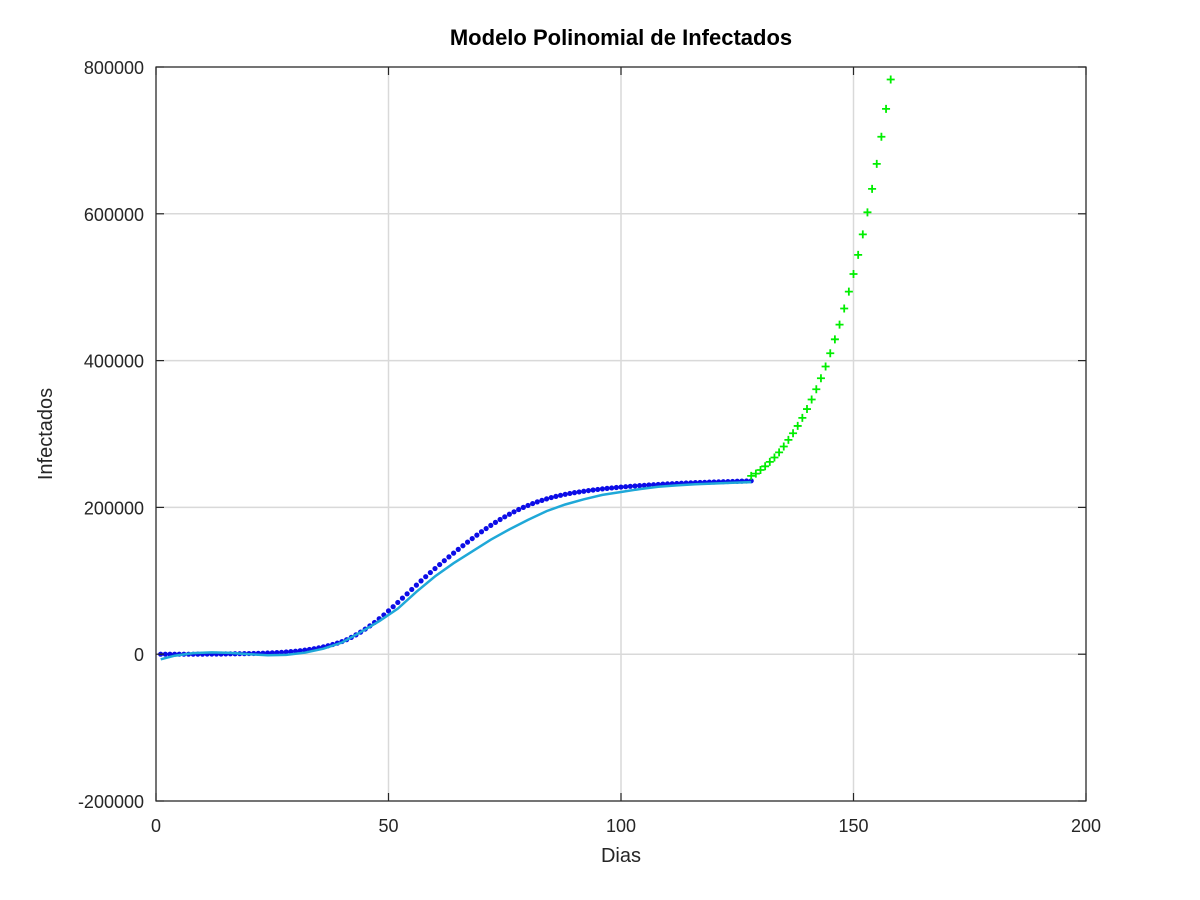 The height and width of the screenshot is (900, 1200). What do you see at coordinates (114, 215) in the screenshot?
I see `y-tick-label: 600000` at bounding box center [114, 215].